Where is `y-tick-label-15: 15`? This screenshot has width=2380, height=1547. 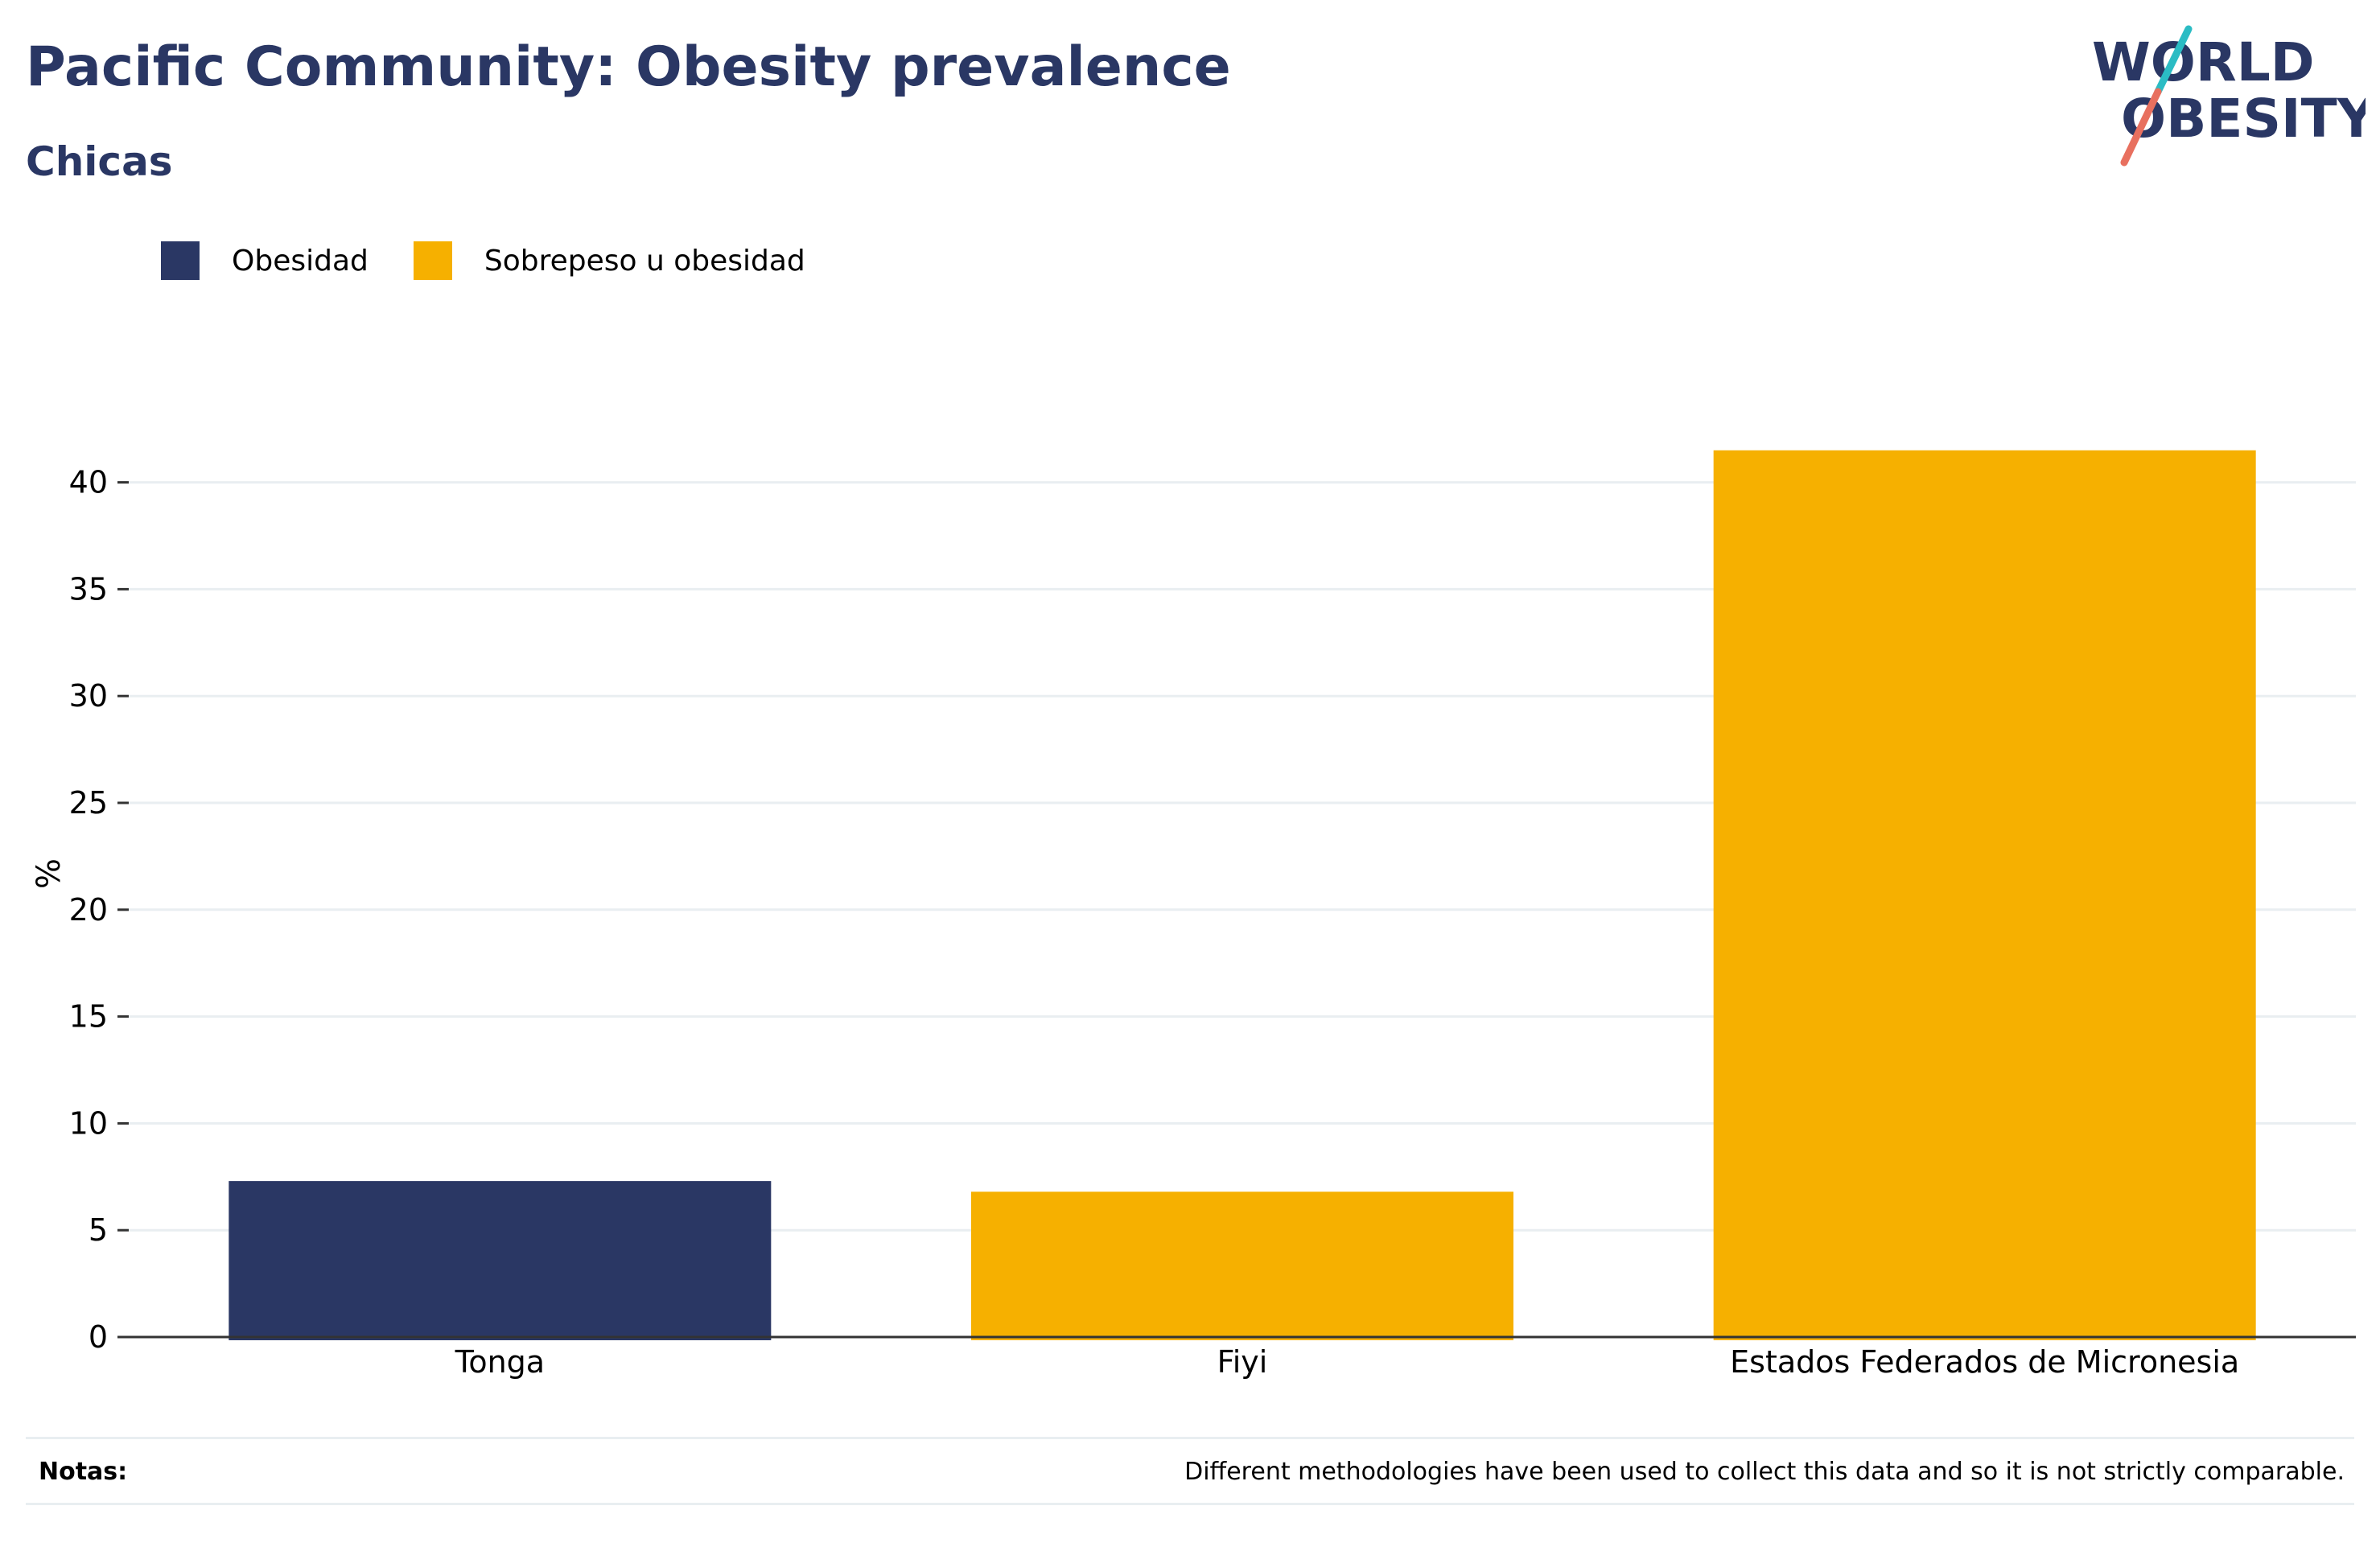
y-tick-label-15: 15 is located at coordinates (88, 1017).